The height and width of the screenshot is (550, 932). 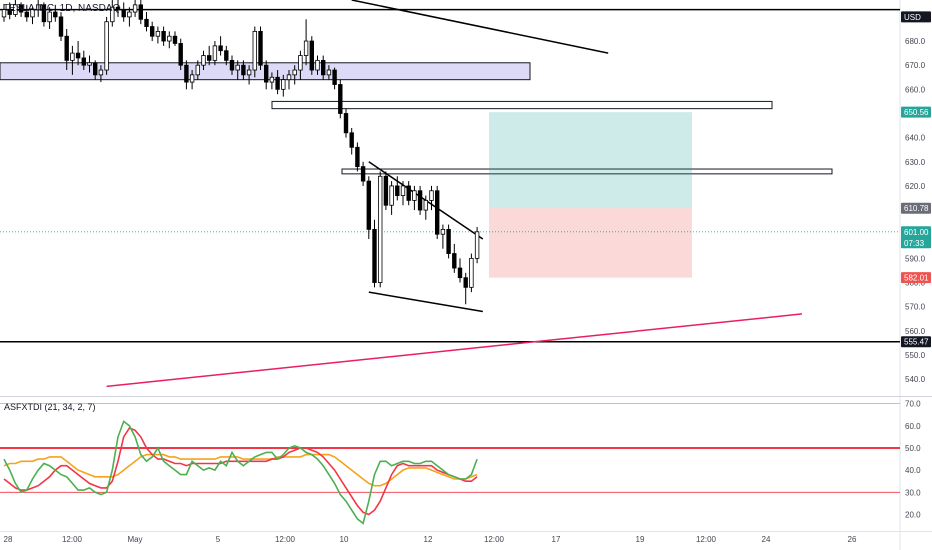 What do you see at coordinates (590, 243) in the screenshot?
I see `long-position-stop-zone` at bounding box center [590, 243].